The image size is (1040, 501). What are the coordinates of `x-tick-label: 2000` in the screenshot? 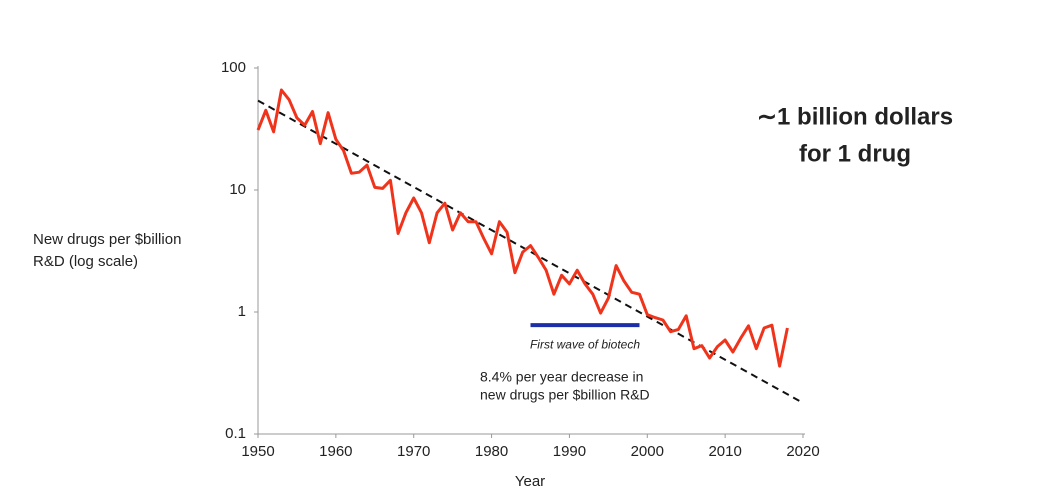 It's located at (647, 451).